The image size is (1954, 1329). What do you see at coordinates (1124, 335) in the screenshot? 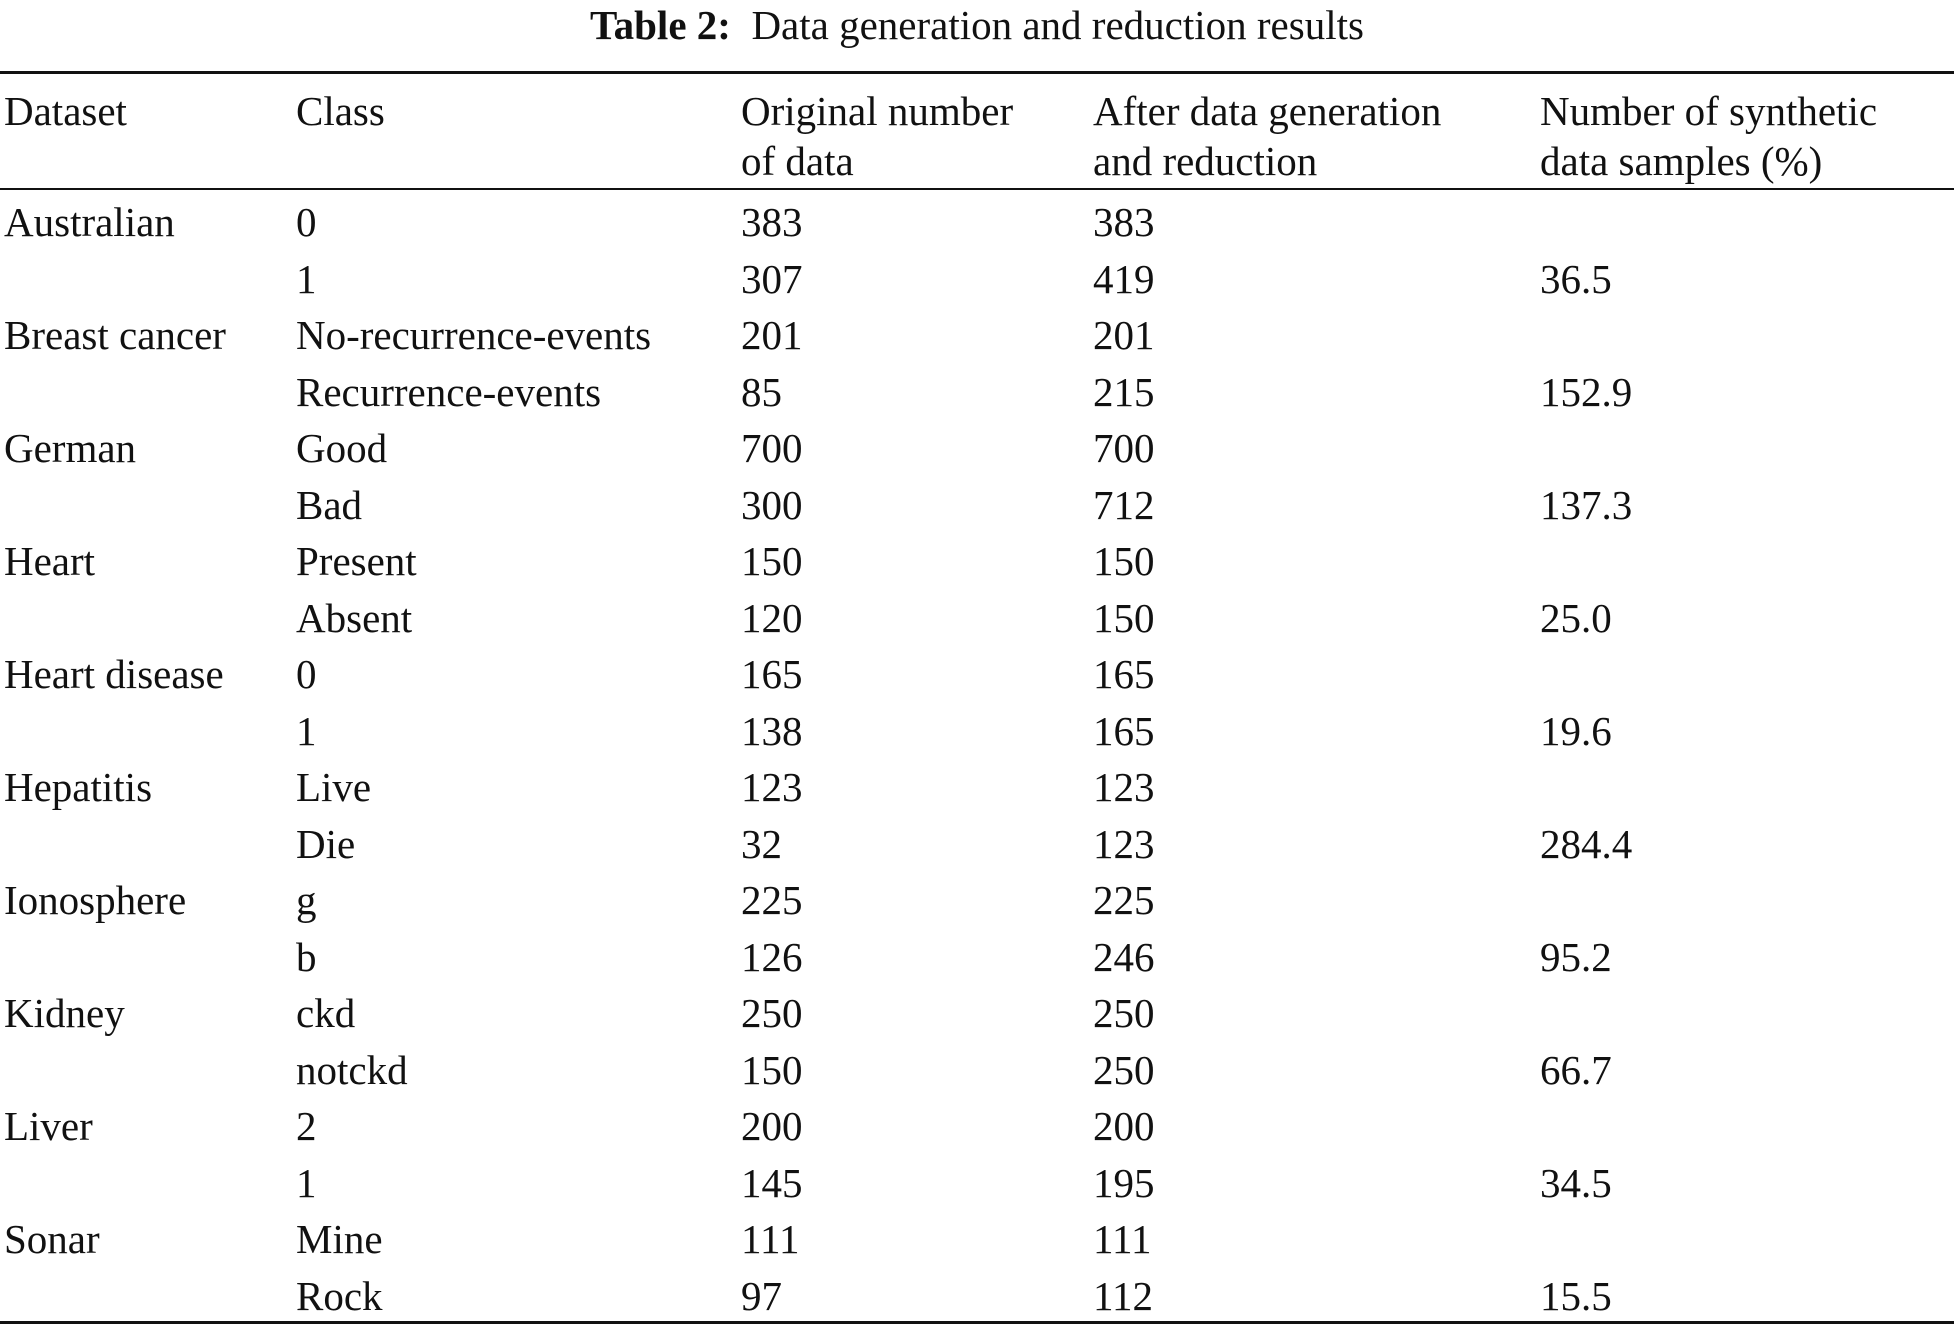
I see `cell-after-generation: 201` at bounding box center [1124, 335].